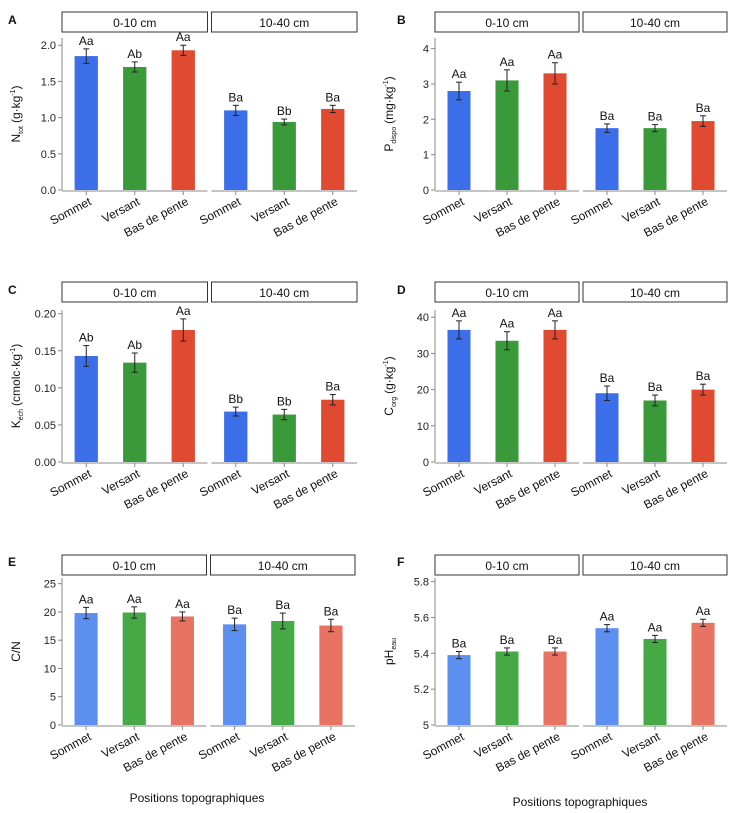 The image size is (737, 813). Describe the element at coordinates (421, 618) in the screenshot. I see `y-tick-label: 5.6` at that location.